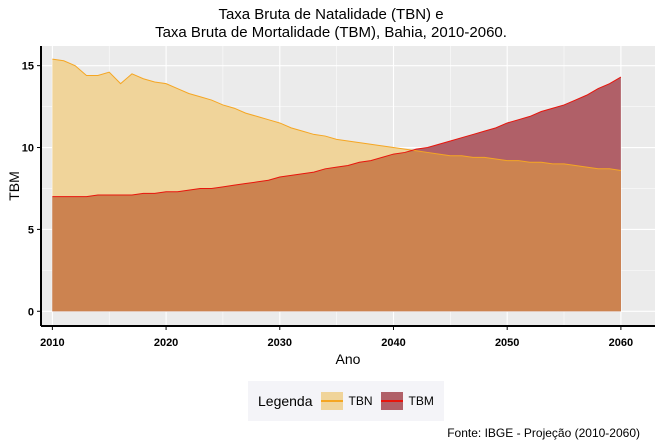 This screenshot has width=662, height=446. Describe the element at coordinates (280, 343) in the screenshot. I see `x-tick-label: 2030` at that location.